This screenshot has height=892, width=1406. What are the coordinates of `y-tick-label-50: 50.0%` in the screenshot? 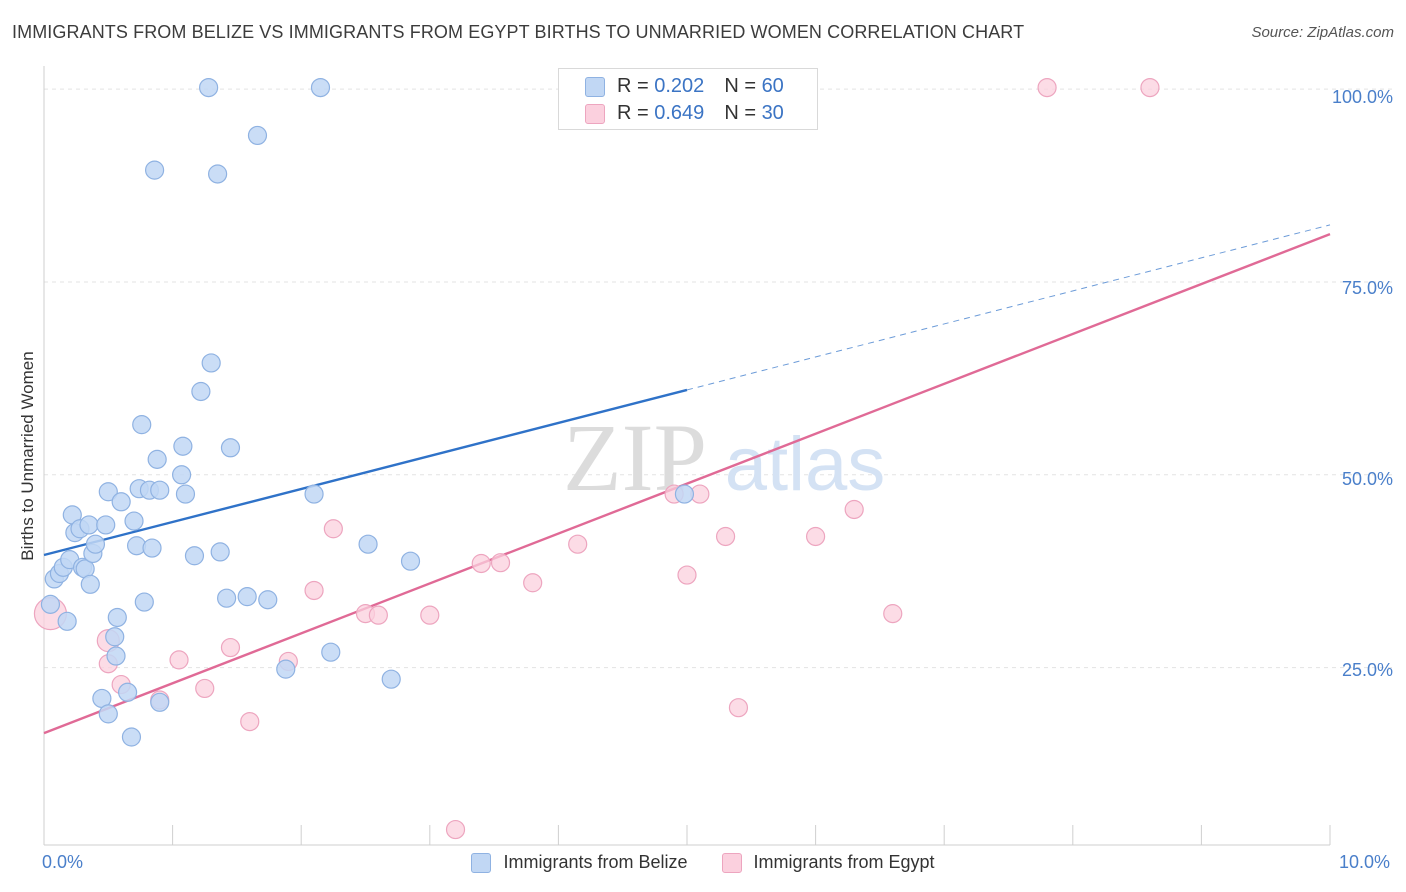 It's located at (1367, 479).